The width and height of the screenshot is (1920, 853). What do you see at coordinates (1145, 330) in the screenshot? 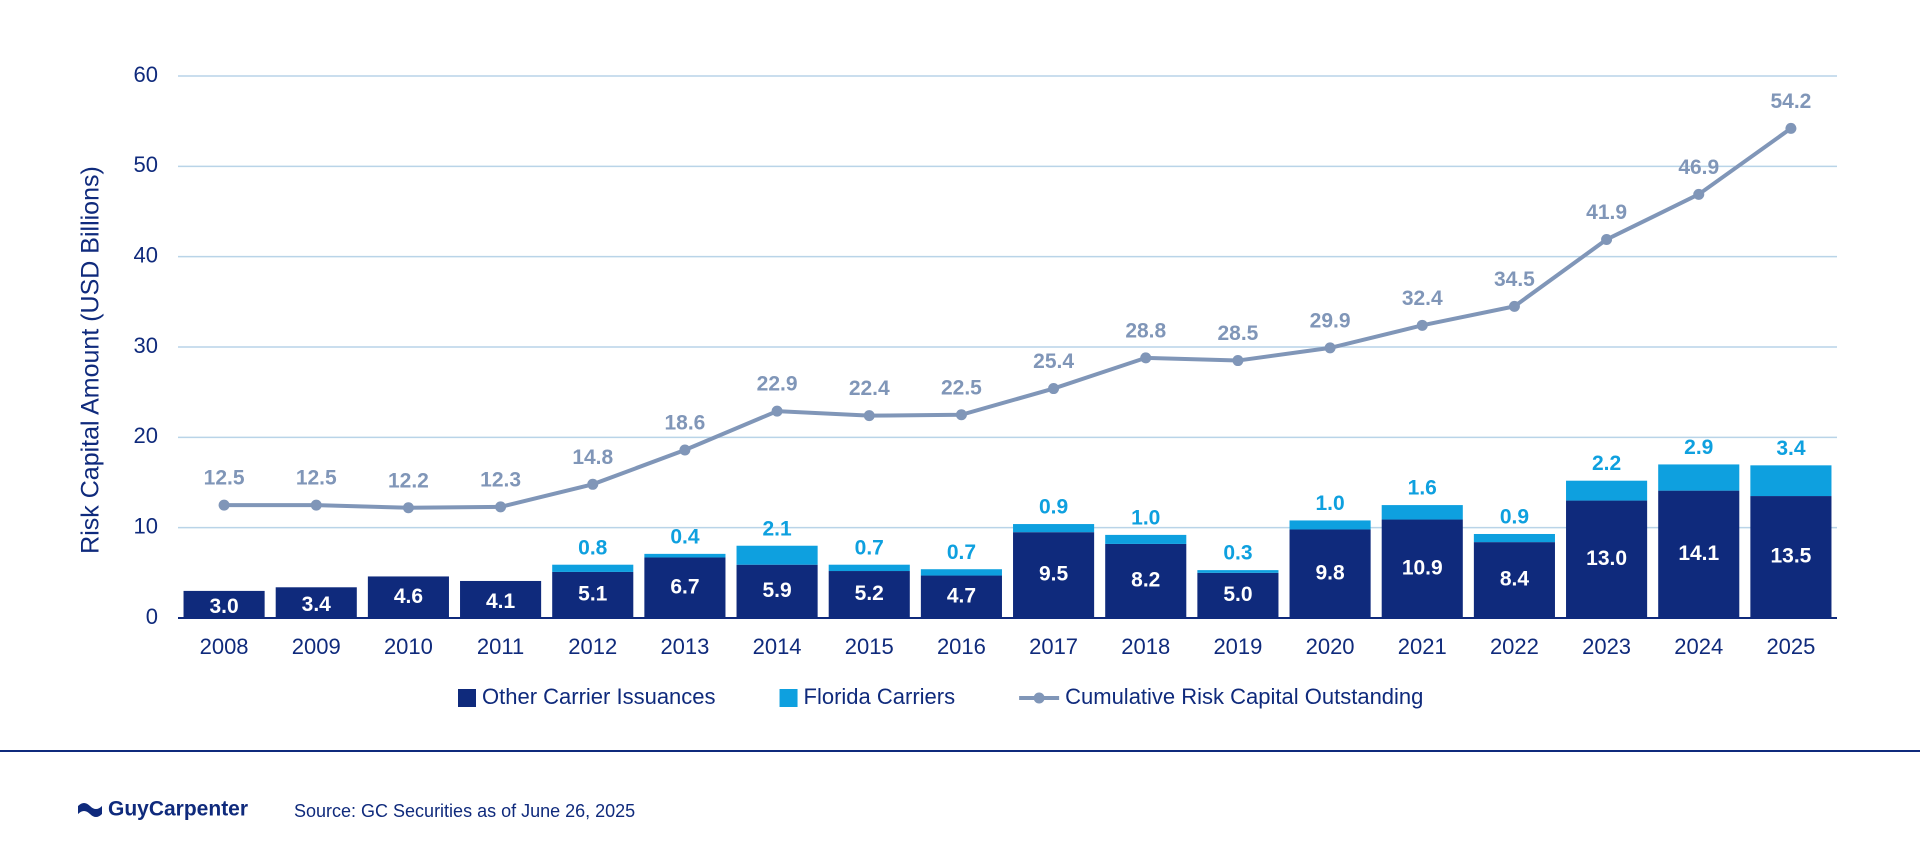
I see `value-label: 28.8` at bounding box center [1145, 330].